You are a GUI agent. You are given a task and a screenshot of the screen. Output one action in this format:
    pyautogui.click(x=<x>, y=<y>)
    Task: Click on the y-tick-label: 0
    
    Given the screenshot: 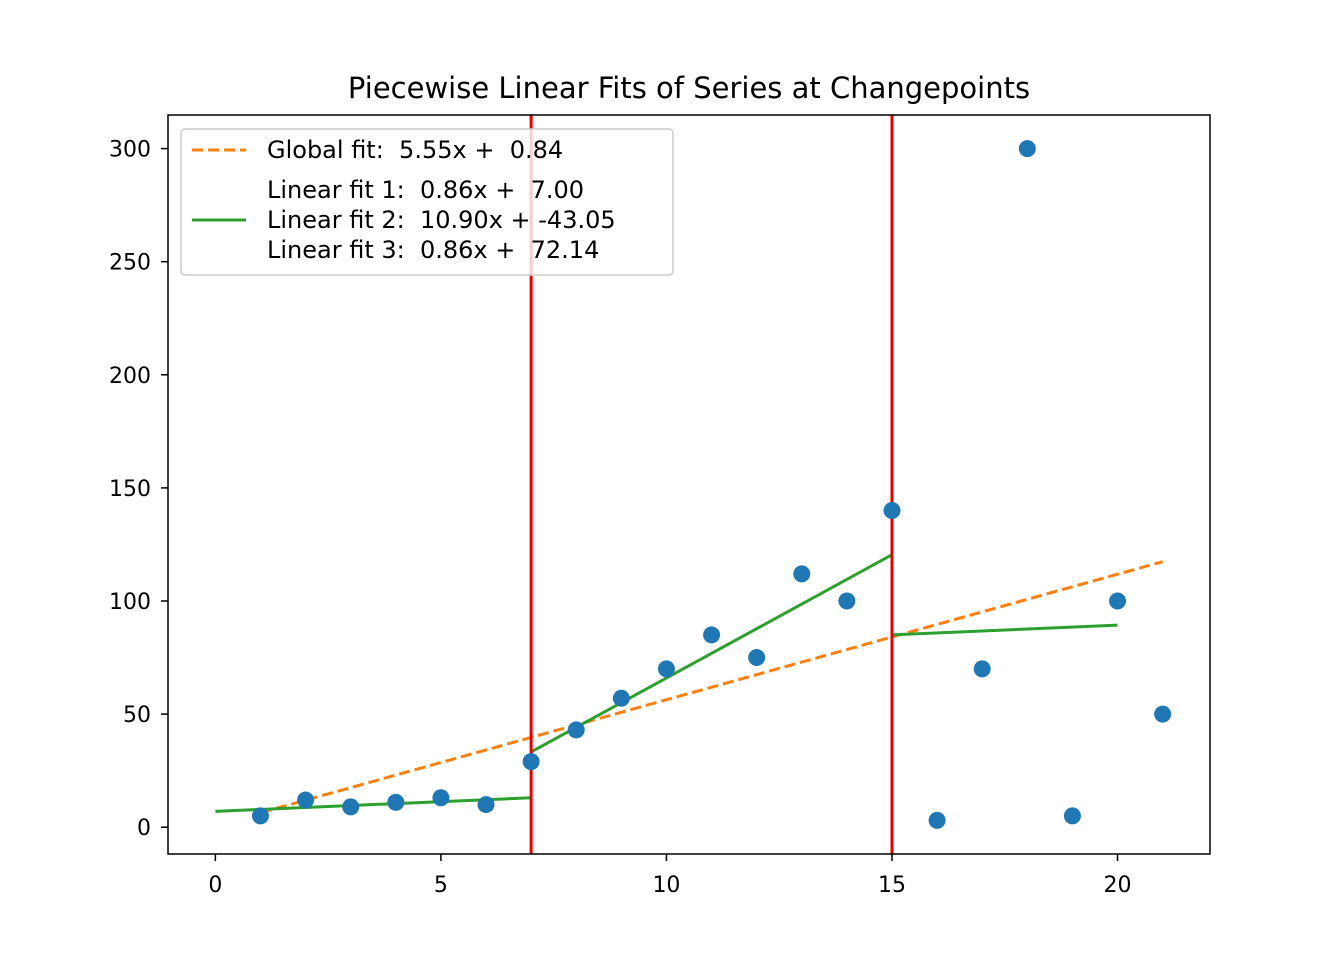 What is the action you would take?
    pyautogui.click(x=144, y=828)
    